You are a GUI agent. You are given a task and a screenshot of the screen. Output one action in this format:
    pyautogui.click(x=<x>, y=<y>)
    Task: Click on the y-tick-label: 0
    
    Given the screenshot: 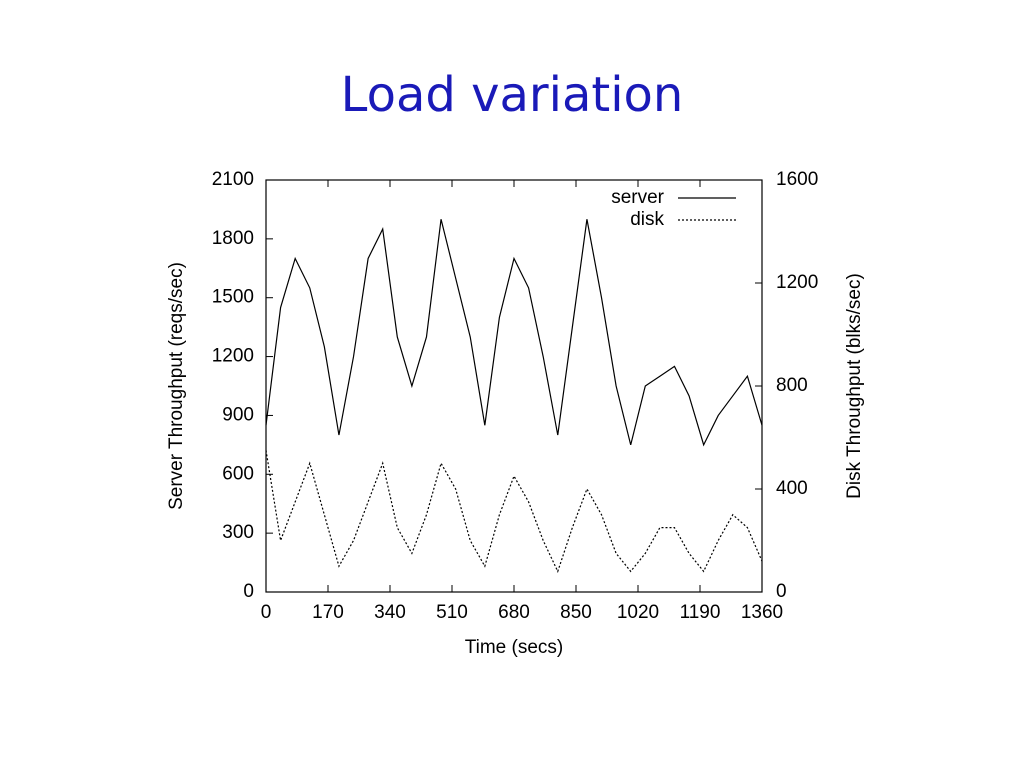 What is the action you would take?
    pyautogui.click(x=248, y=591)
    